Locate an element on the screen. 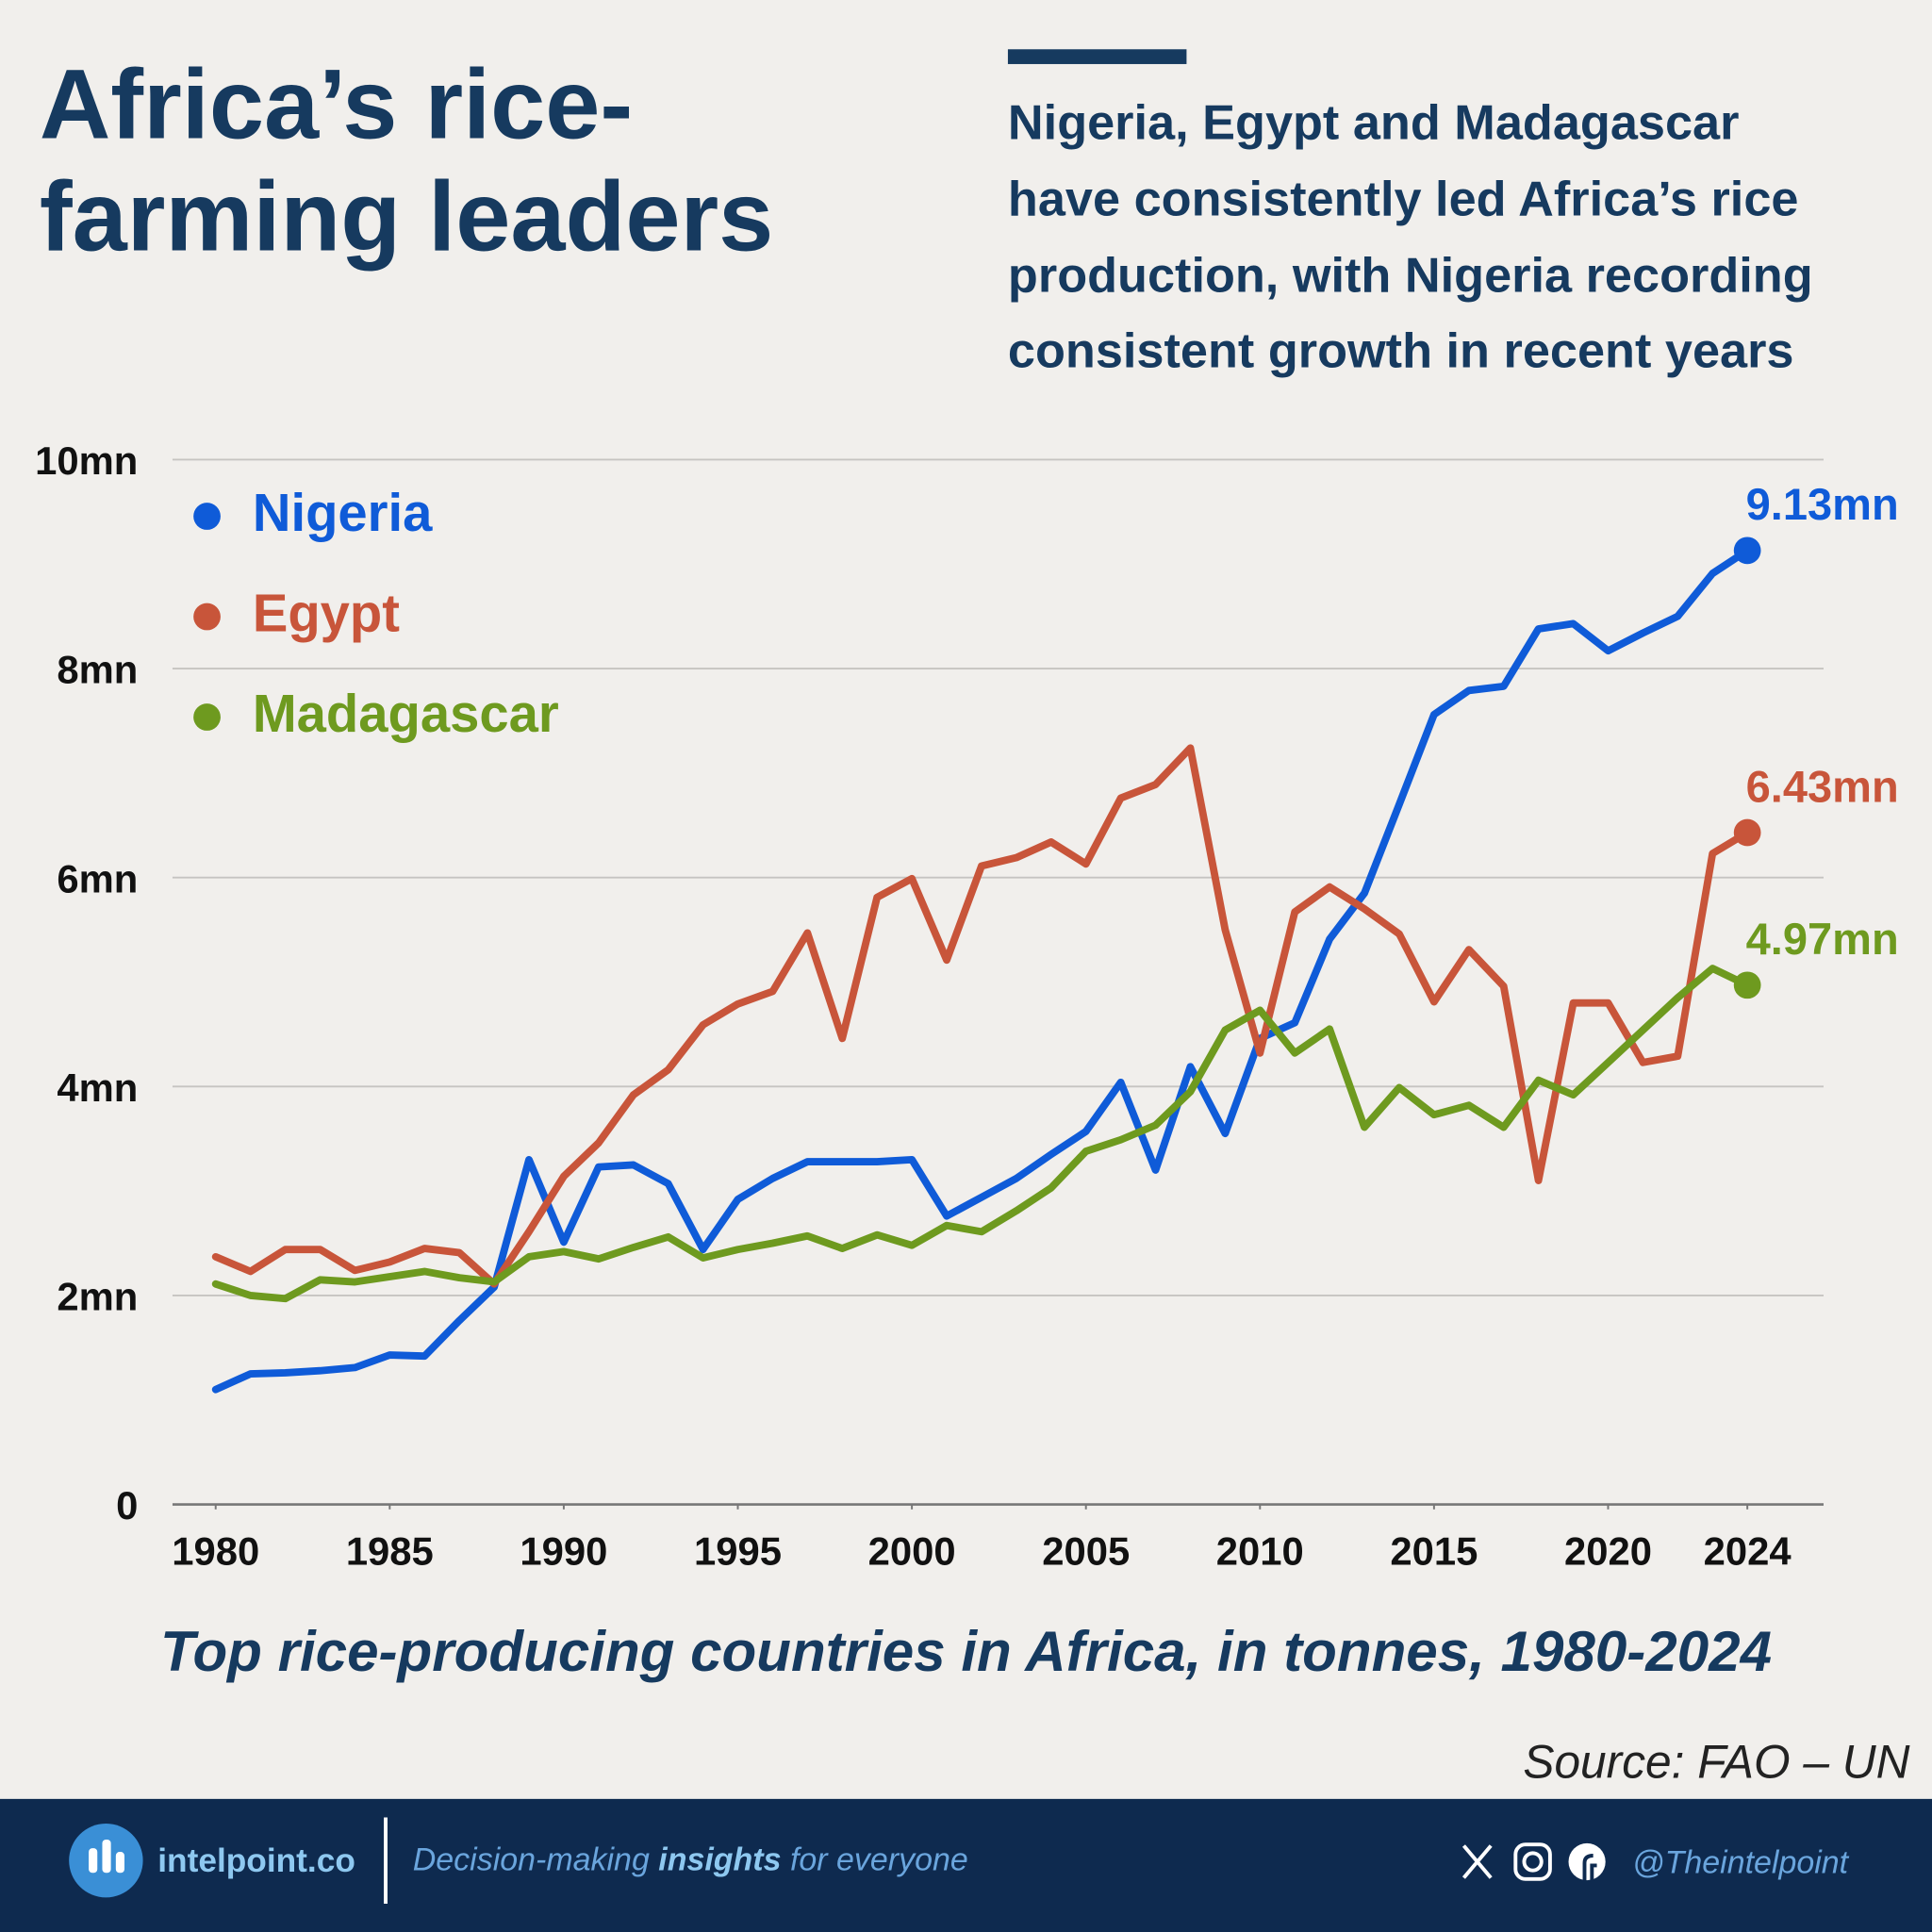  x-tick-label: 1995 is located at coordinates (738, 1551).